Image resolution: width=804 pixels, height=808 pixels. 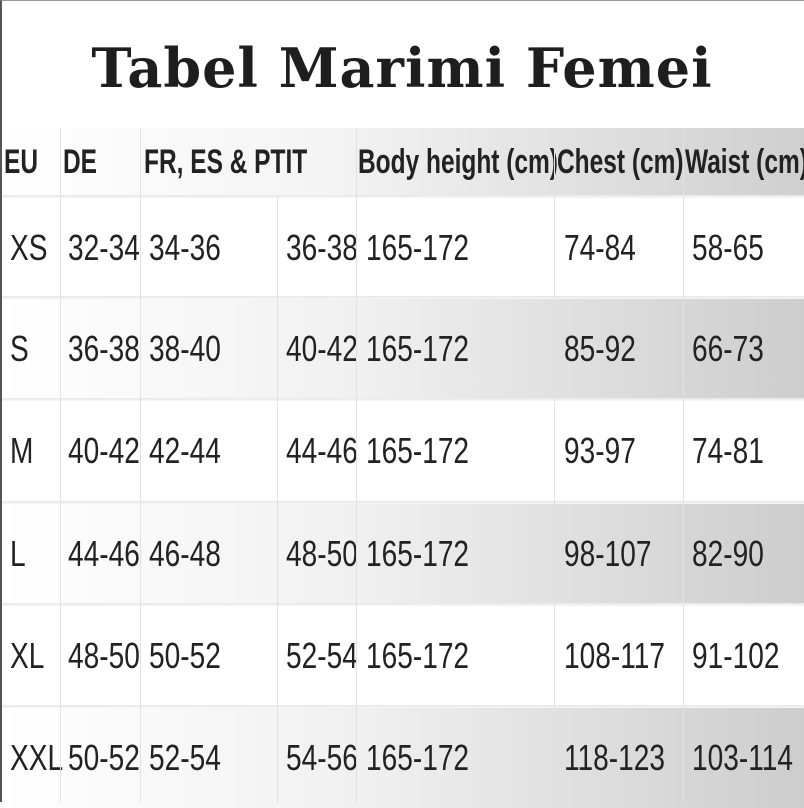 What do you see at coordinates (185, 247) in the screenshot?
I see `cell-fr-es-ptit: 34-36` at bounding box center [185, 247].